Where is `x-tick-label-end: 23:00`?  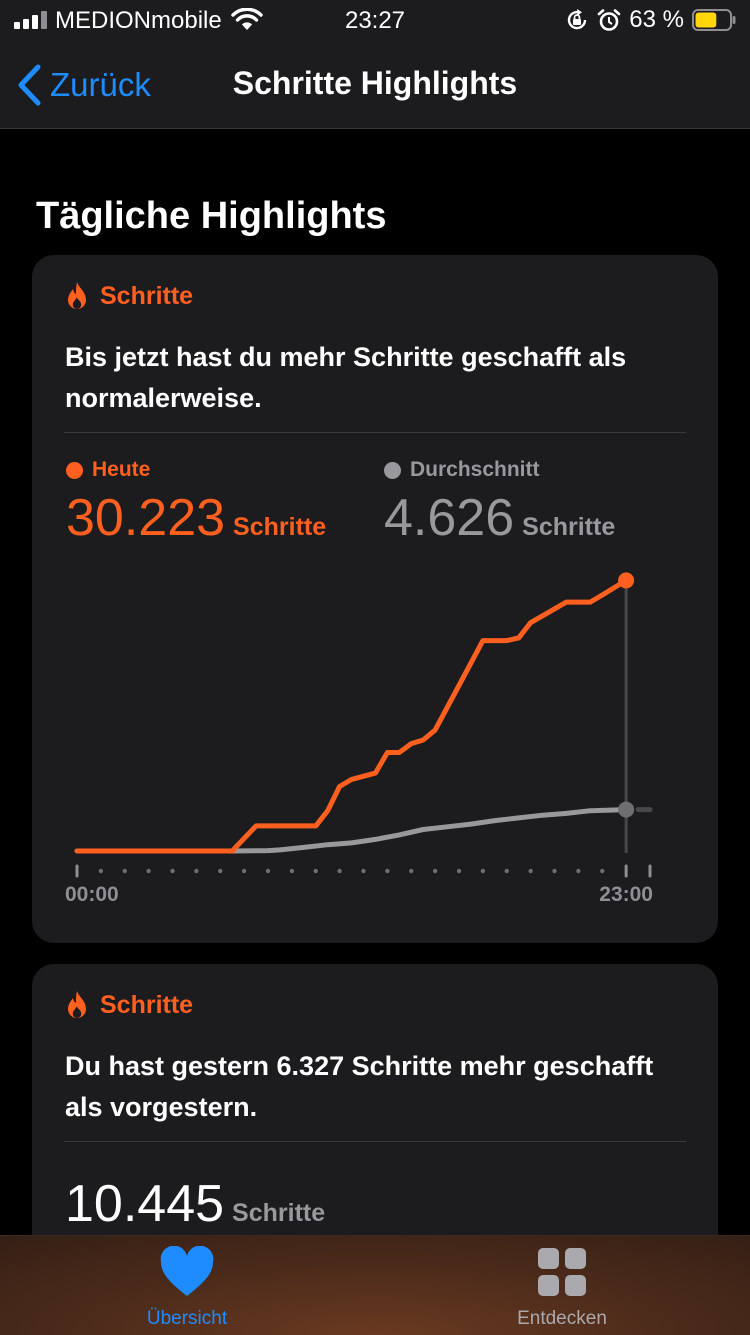
x-tick-label-end: 23:00 is located at coordinates (626, 894).